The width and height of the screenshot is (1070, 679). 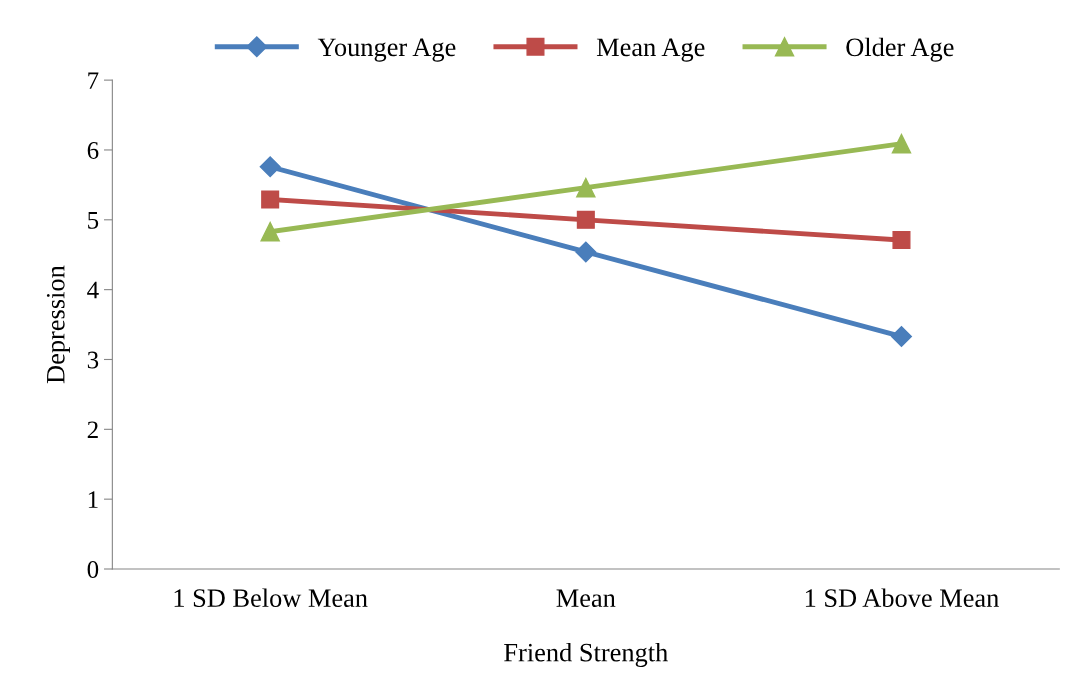 I want to click on y-tick-label: 2, so click(x=92, y=429).